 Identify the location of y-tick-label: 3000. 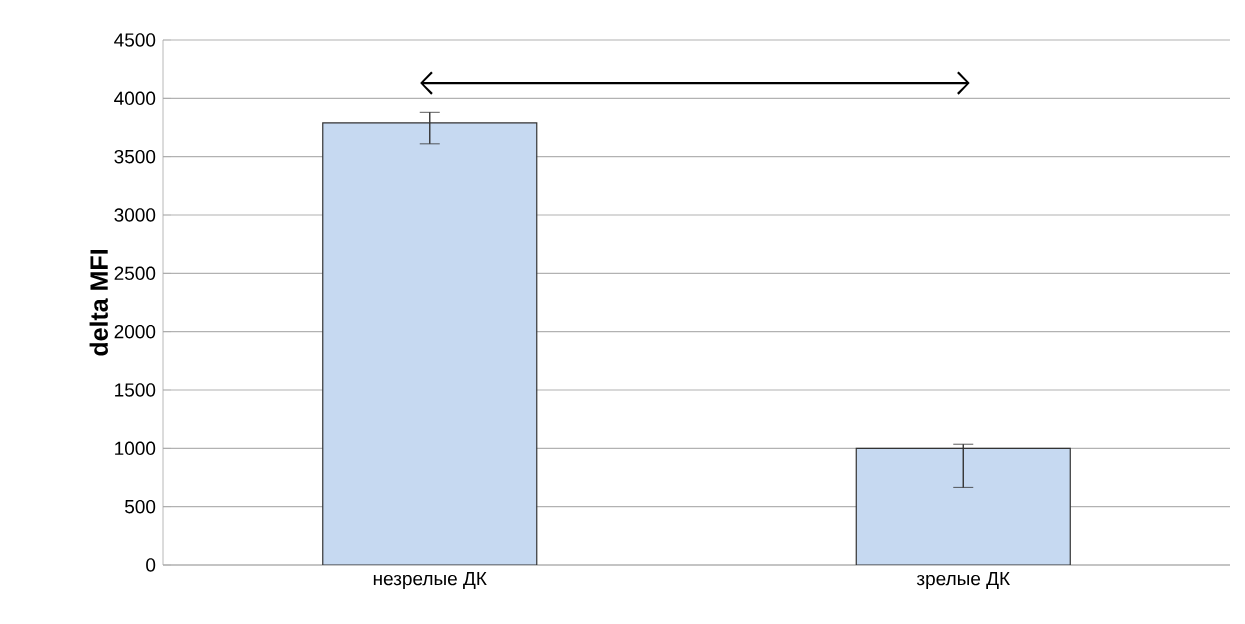
(135, 215).